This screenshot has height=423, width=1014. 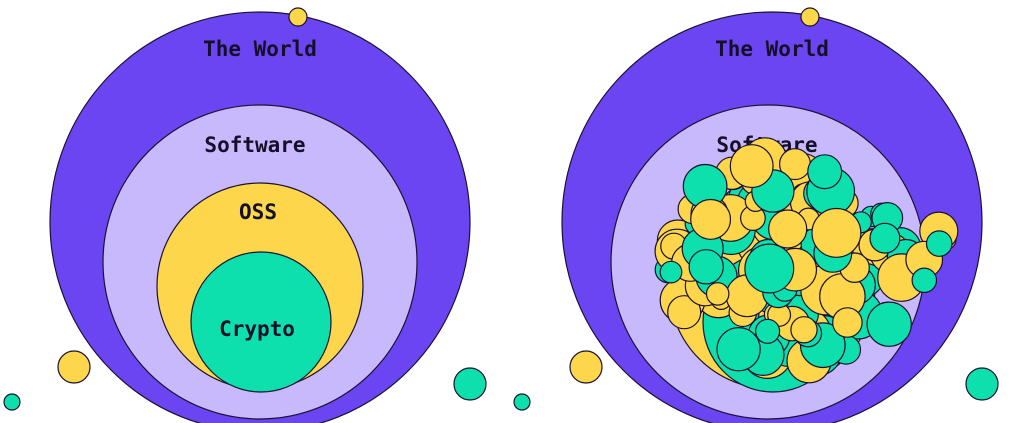 What do you see at coordinates (254, 145) in the screenshot?
I see `label: Software` at bounding box center [254, 145].